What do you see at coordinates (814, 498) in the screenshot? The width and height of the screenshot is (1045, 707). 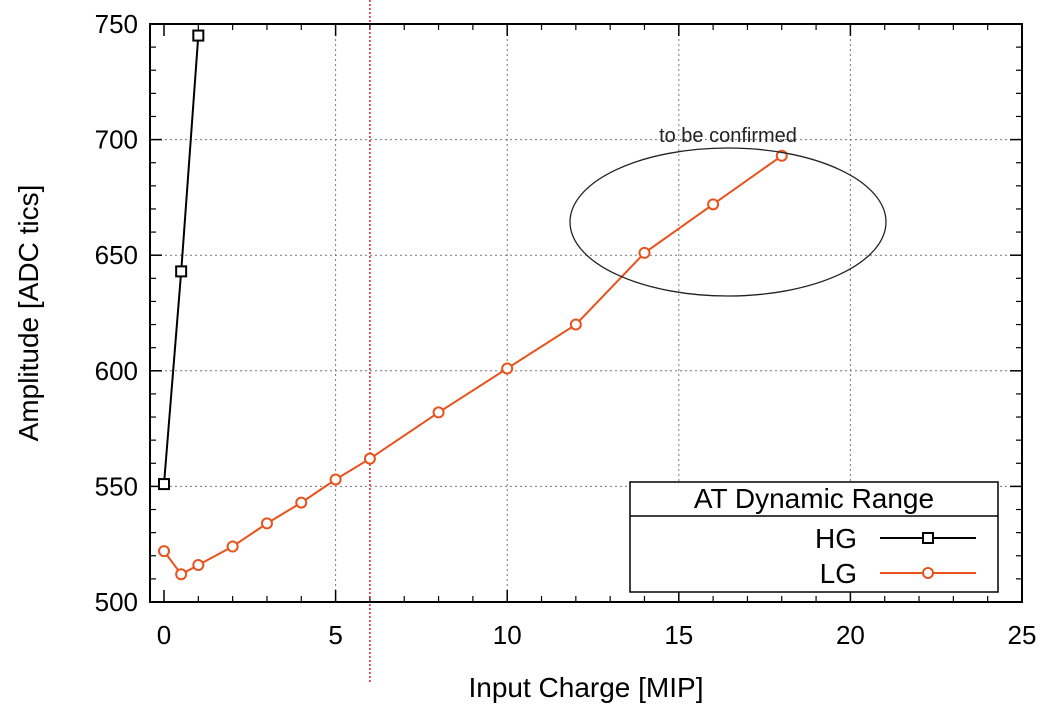 I see `legend-title: AT Dynamic Range` at bounding box center [814, 498].